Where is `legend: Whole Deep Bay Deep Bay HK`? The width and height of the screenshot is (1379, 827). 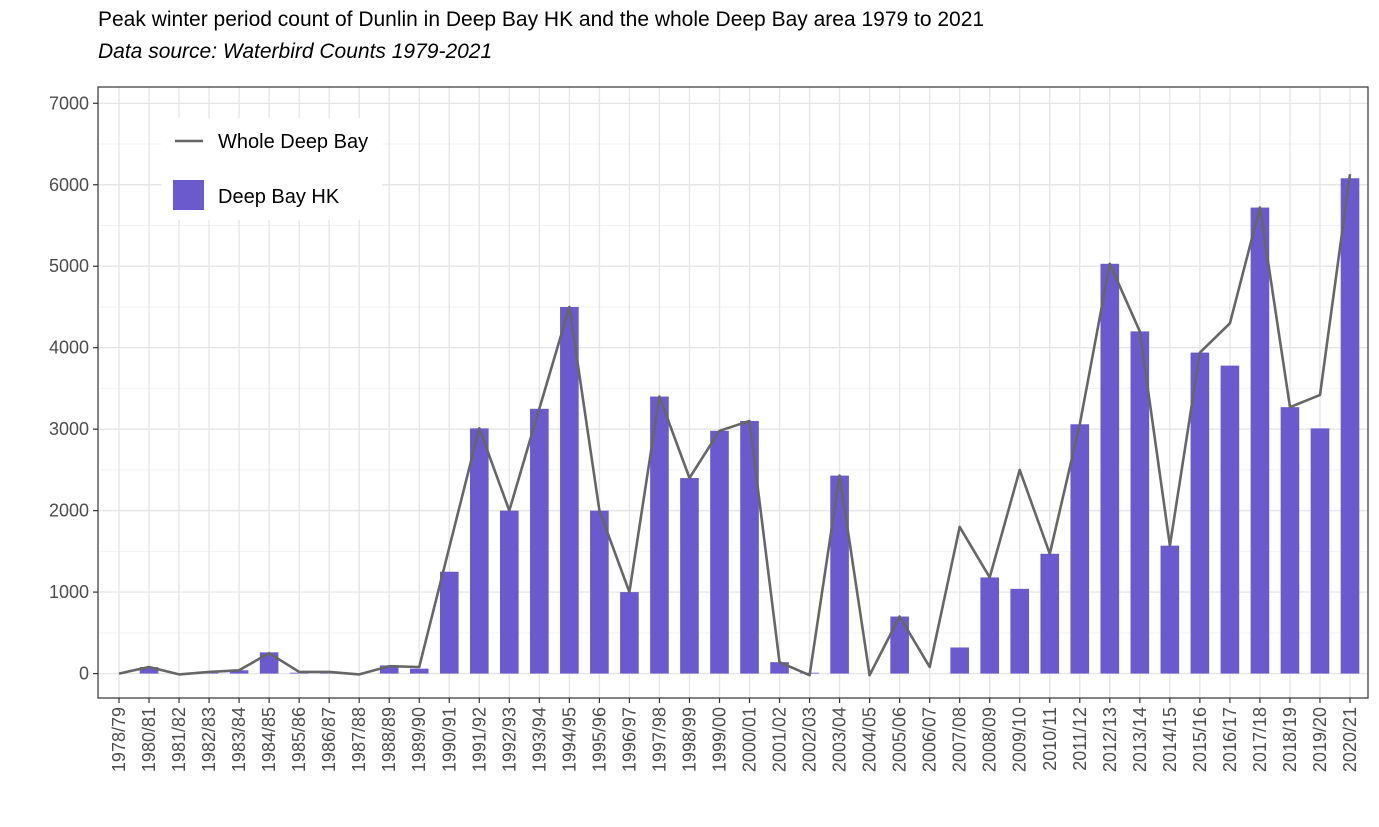
legend: Whole Deep Bay Deep Bay HK is located at coordinates (272, 169).